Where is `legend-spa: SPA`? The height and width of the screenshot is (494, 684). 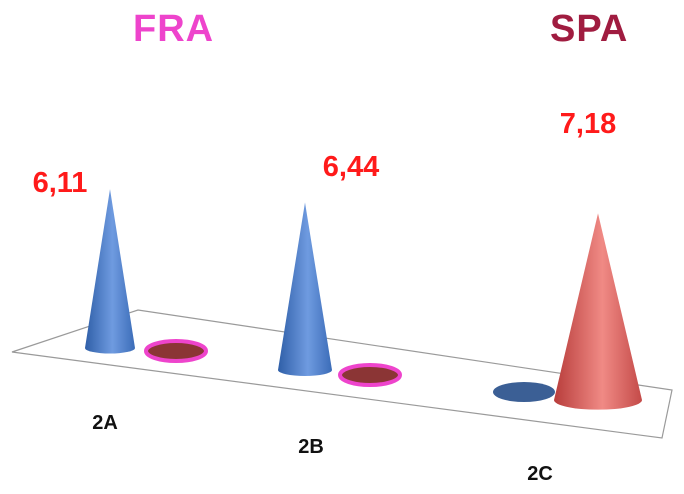 legend-spa: SPA is located at coordinates (589, 29).